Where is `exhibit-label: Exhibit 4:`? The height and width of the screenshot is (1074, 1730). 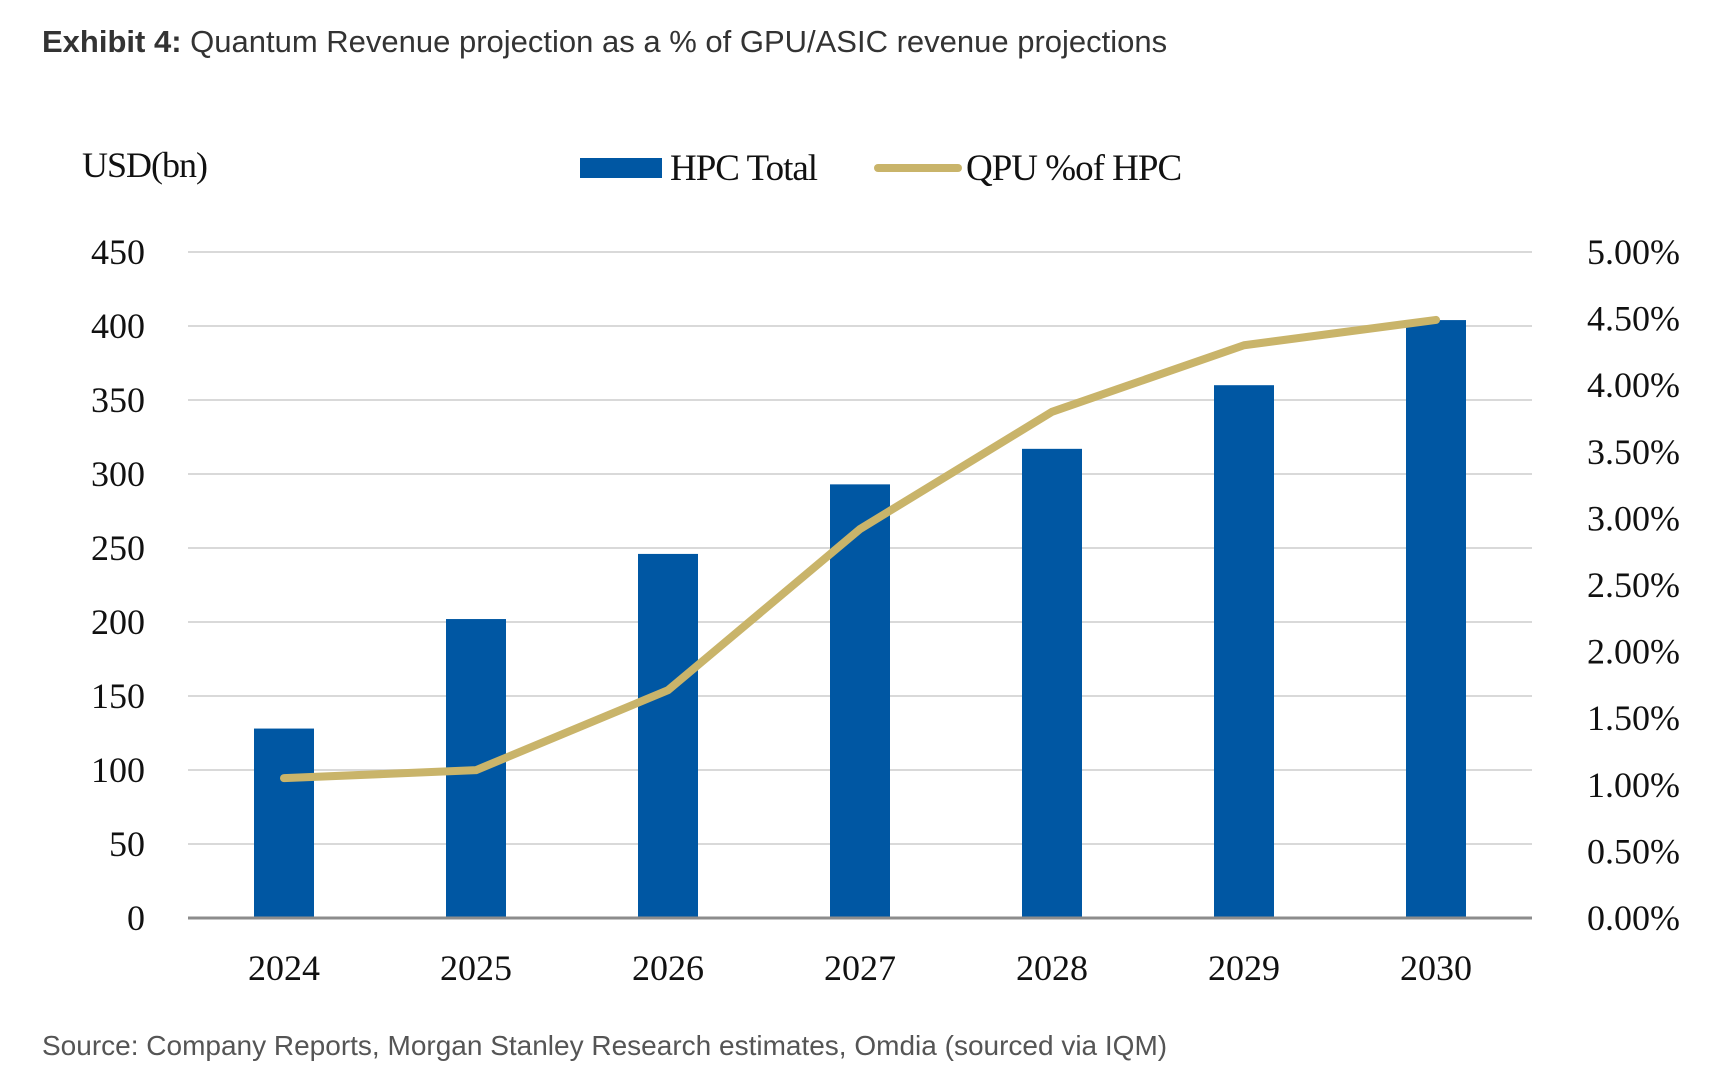
exhibit-label: Exhibit 4: is located at coordinates (112, 41).